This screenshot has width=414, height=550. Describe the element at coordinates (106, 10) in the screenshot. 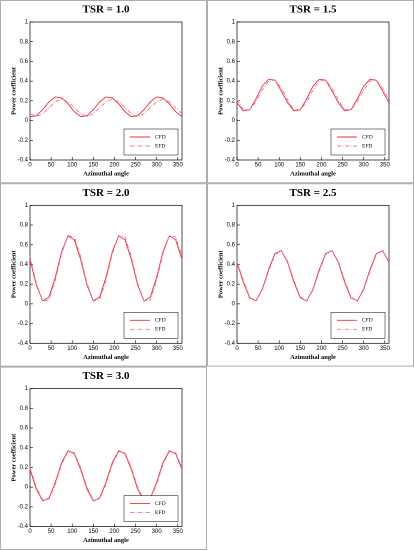

I see `chart-title: TSR = 1.0` at that location.